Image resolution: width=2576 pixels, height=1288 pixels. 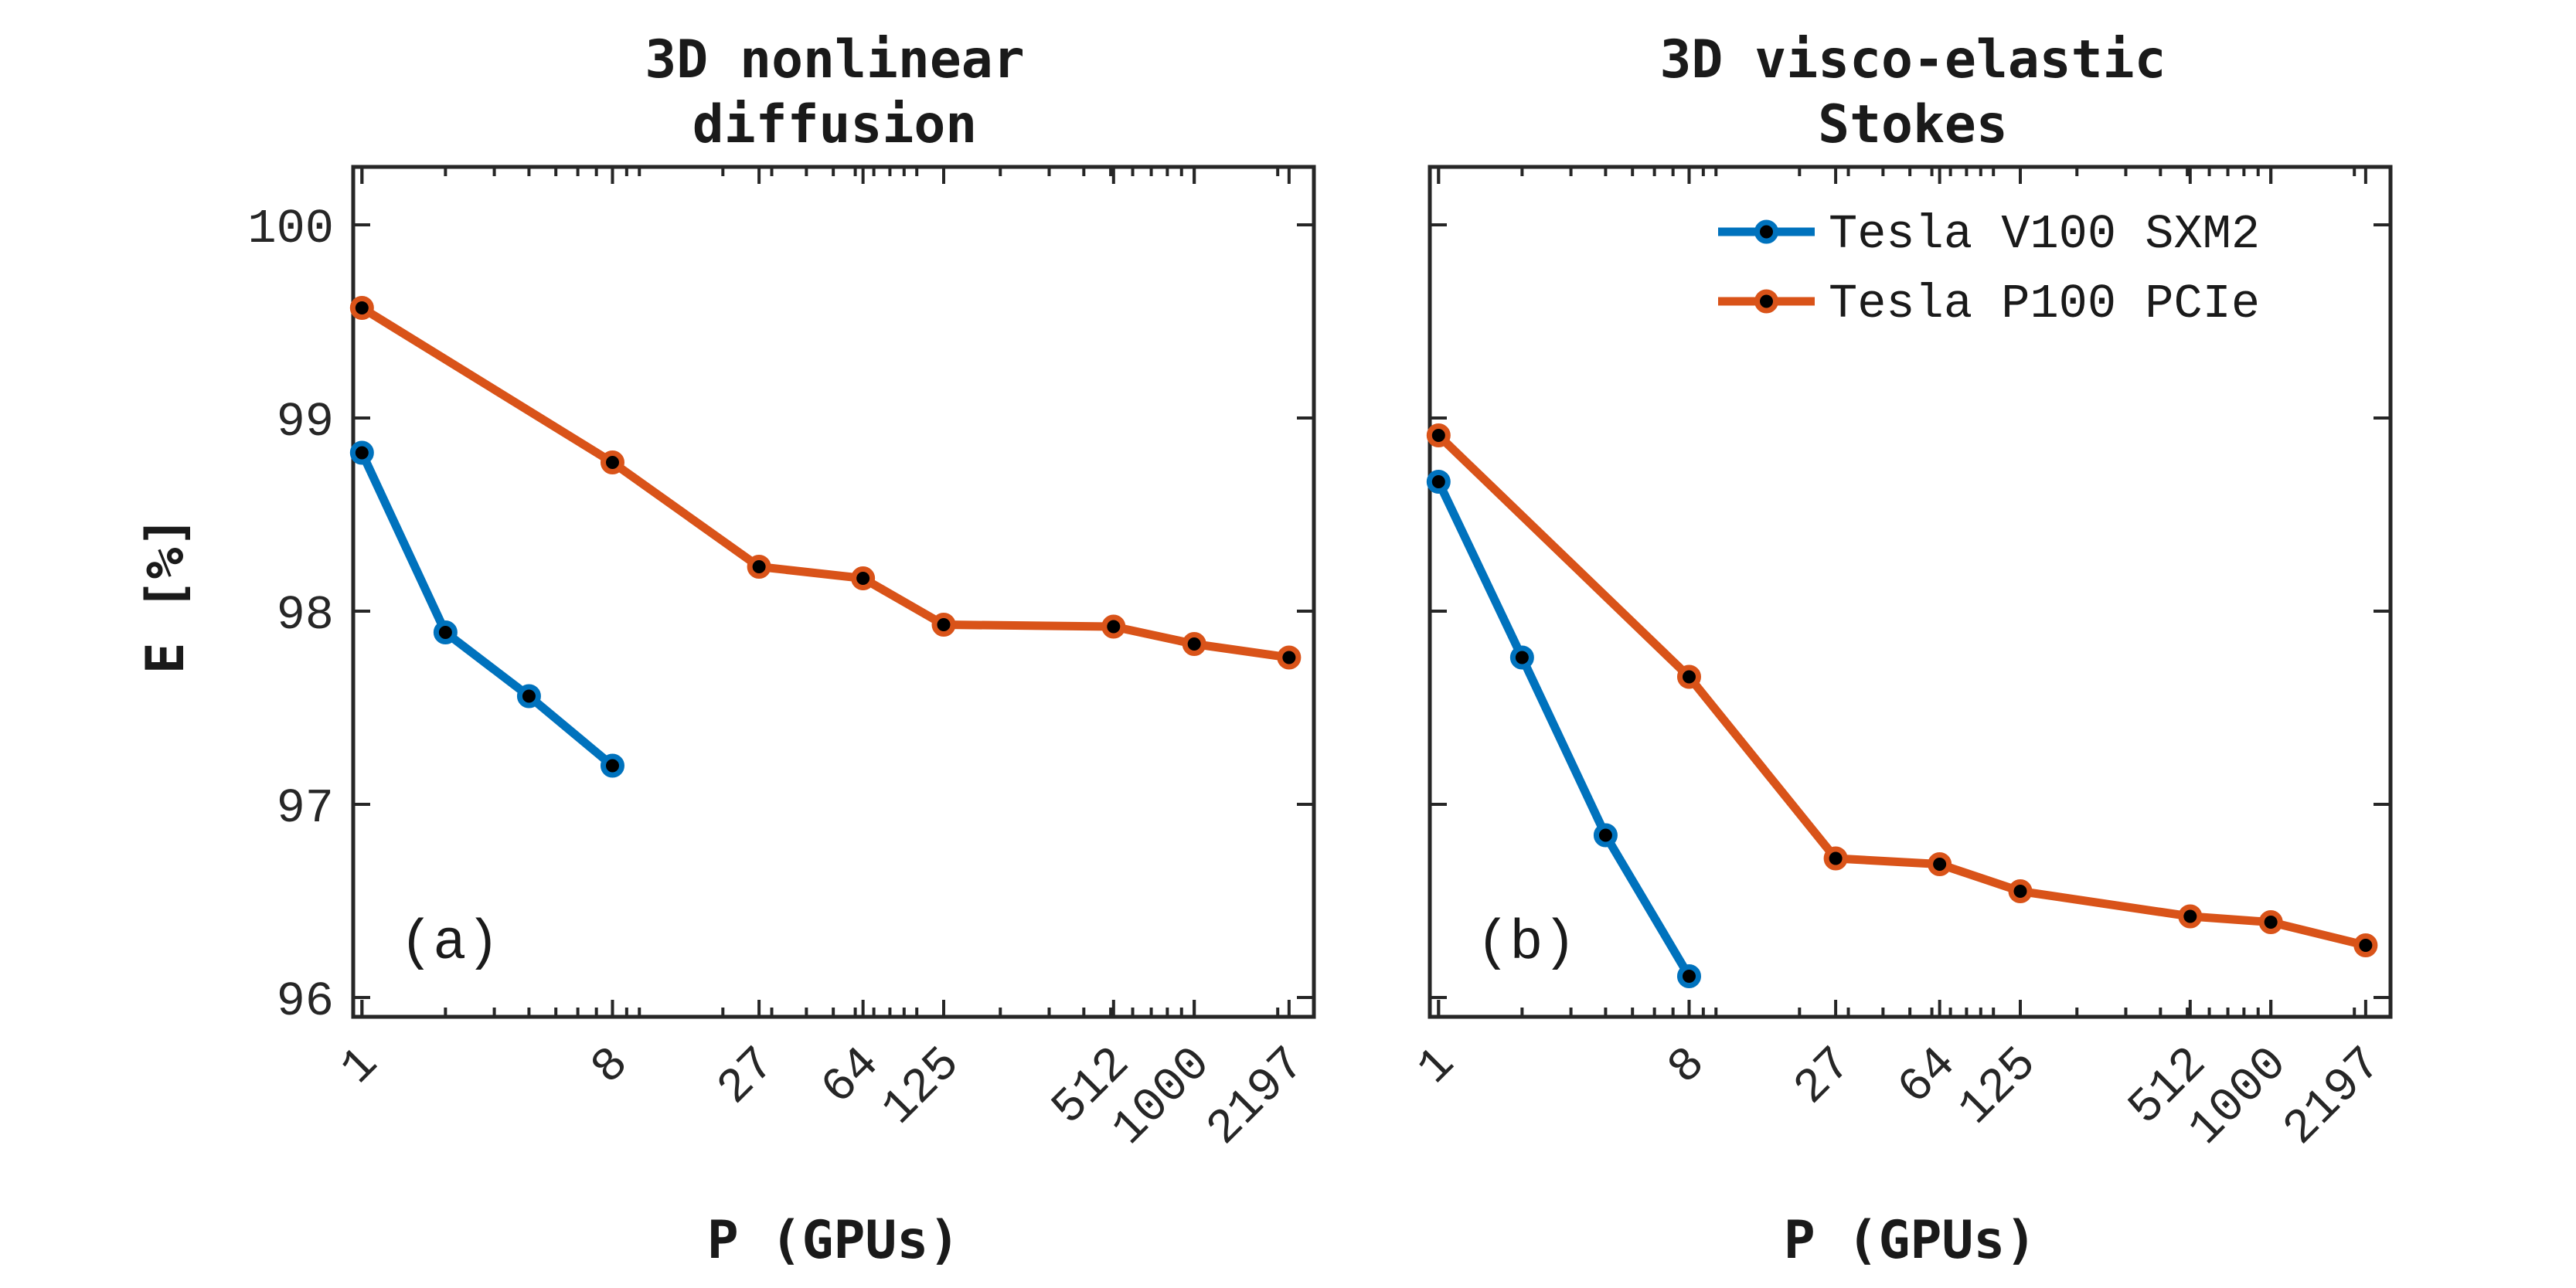 What do you see at coordinates (305, 615) in the screenshot?
I see `y-tick-label: 98` at bounding box center [305, 615].